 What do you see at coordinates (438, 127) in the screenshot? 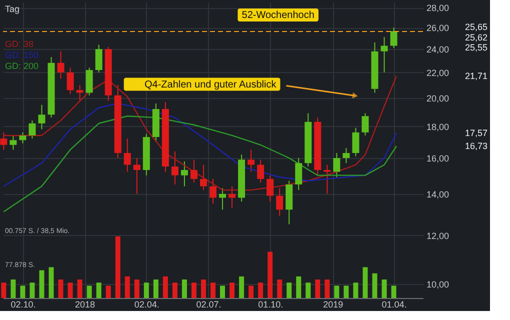
I see `y-tick-label: 18,00` at bounding box center [438, 127].